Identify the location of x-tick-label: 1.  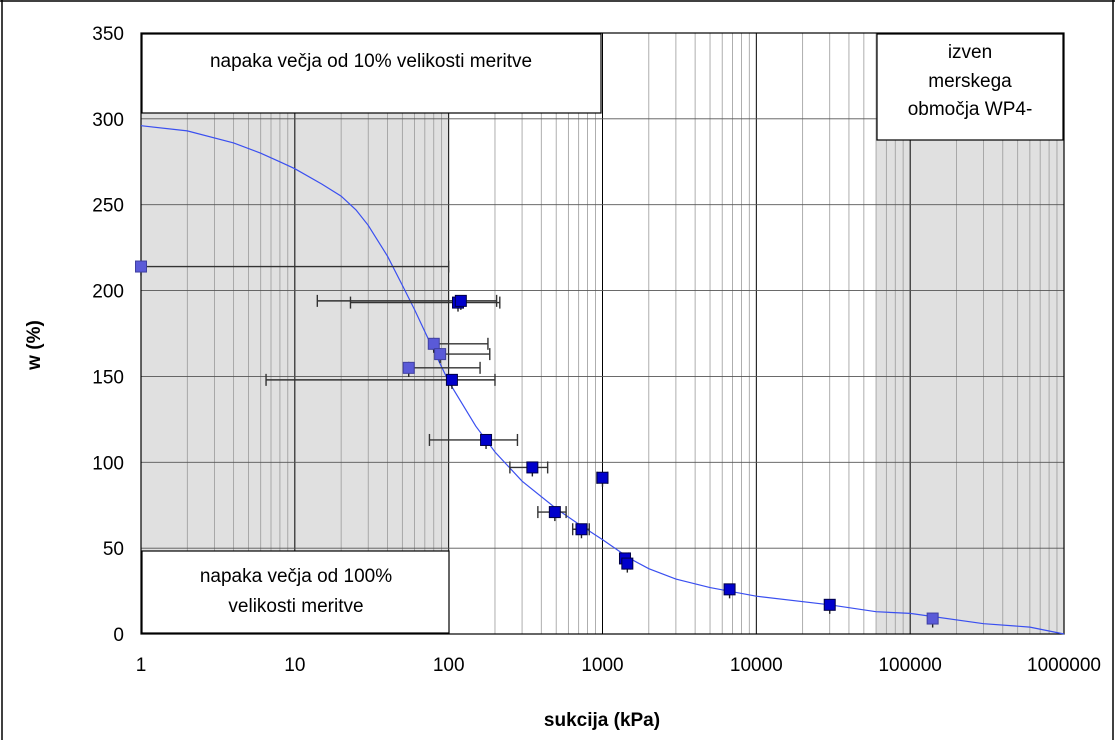
(141, 665).